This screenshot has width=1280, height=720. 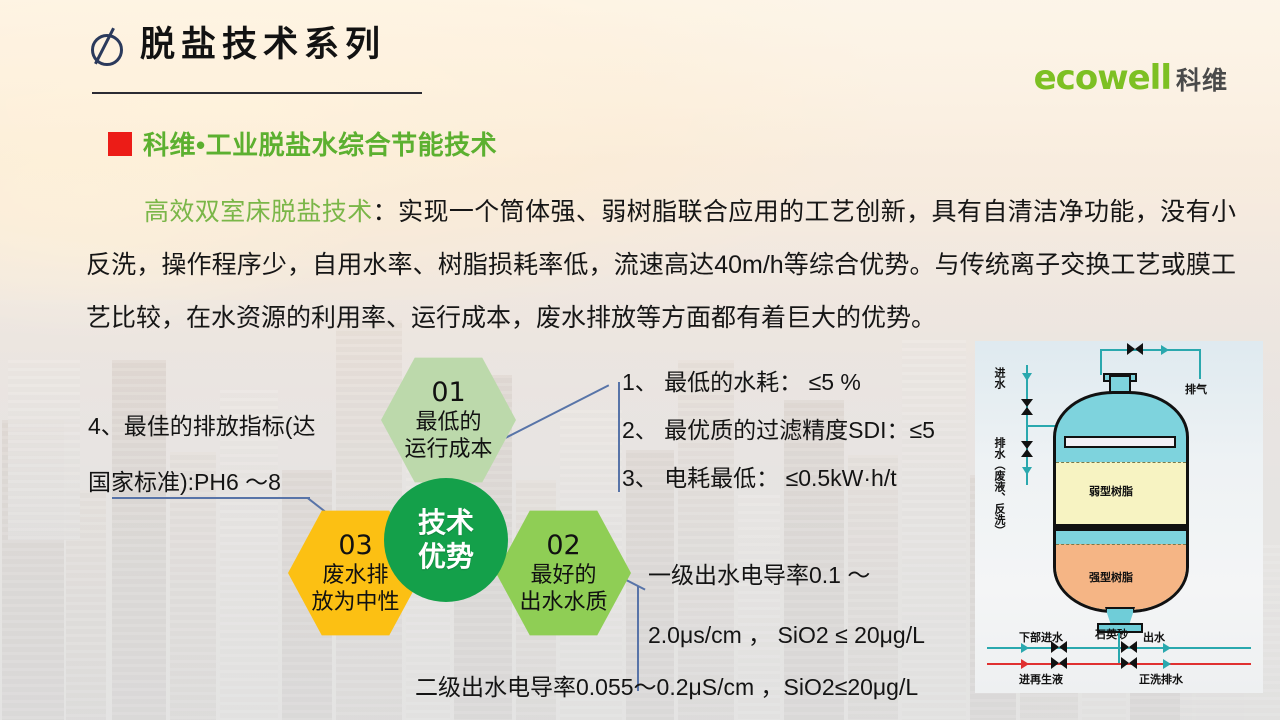 What do you see at coordinates (105, 46) in the screenshot?
I see `null-set-icon` at bounding box center [105, 46].